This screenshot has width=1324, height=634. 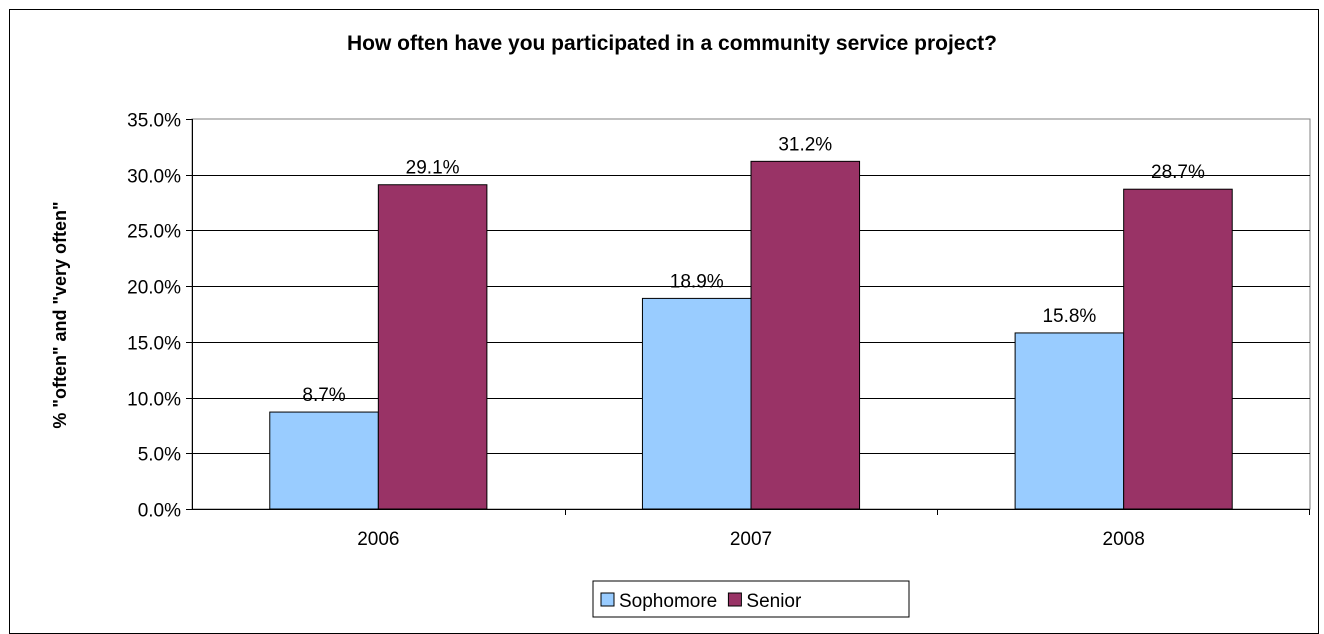 What do you see at coordinates (1178, 172) in the screenshot?
I see `data-label: 28.7%` at bounding box center [1178, 172].